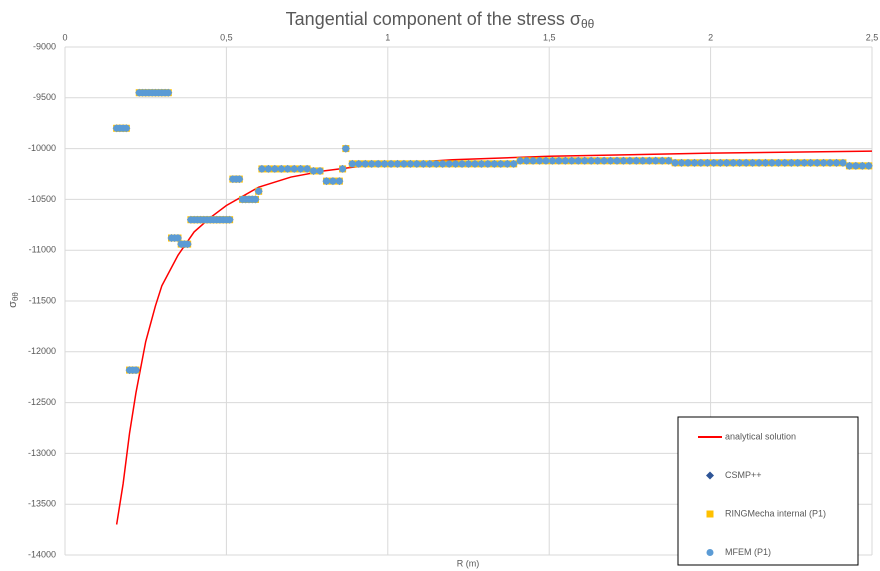 Image resolution: width=880 pixels, height=571 pixels. I want to click on square-marker, so click(710, 514).